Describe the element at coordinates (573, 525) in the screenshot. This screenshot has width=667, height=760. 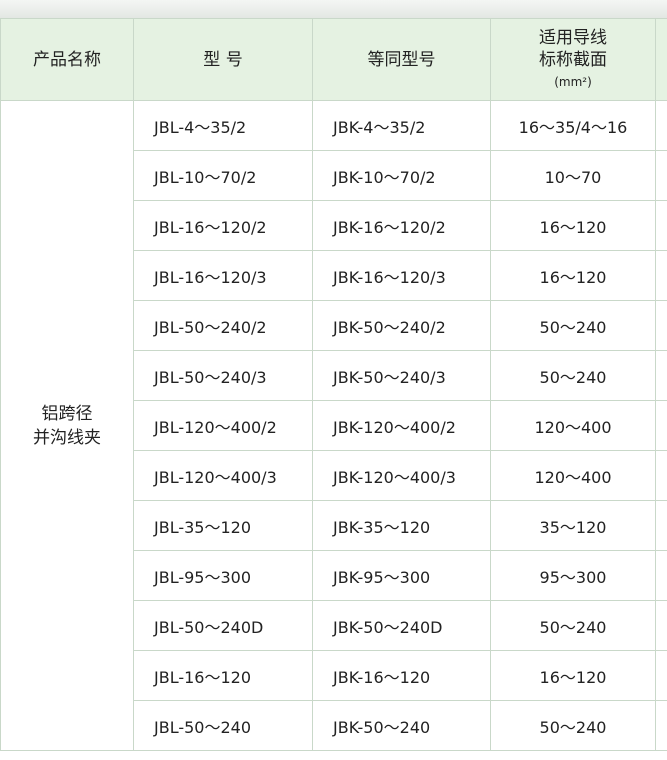
I see `table-cell: 35～120` at that location.